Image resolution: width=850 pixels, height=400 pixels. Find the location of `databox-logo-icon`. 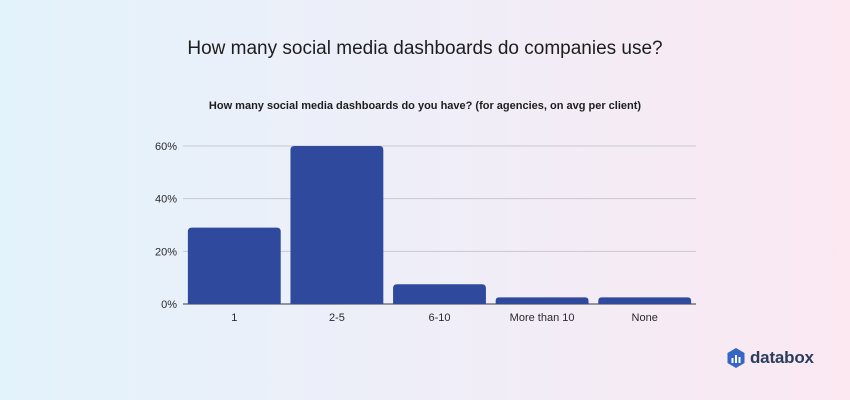

databox-logo-icon is located at coordinates (736, 358).